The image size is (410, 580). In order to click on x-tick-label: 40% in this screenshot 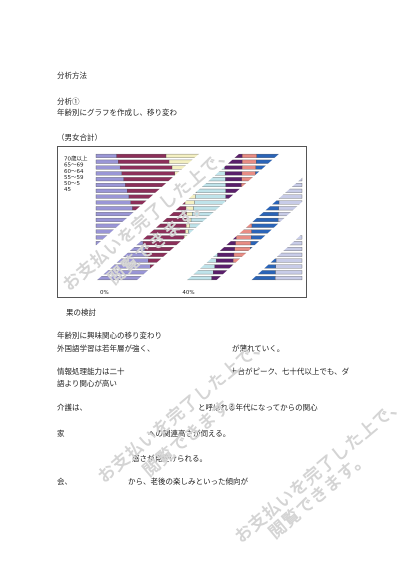, I will do `click(188, 293)`.